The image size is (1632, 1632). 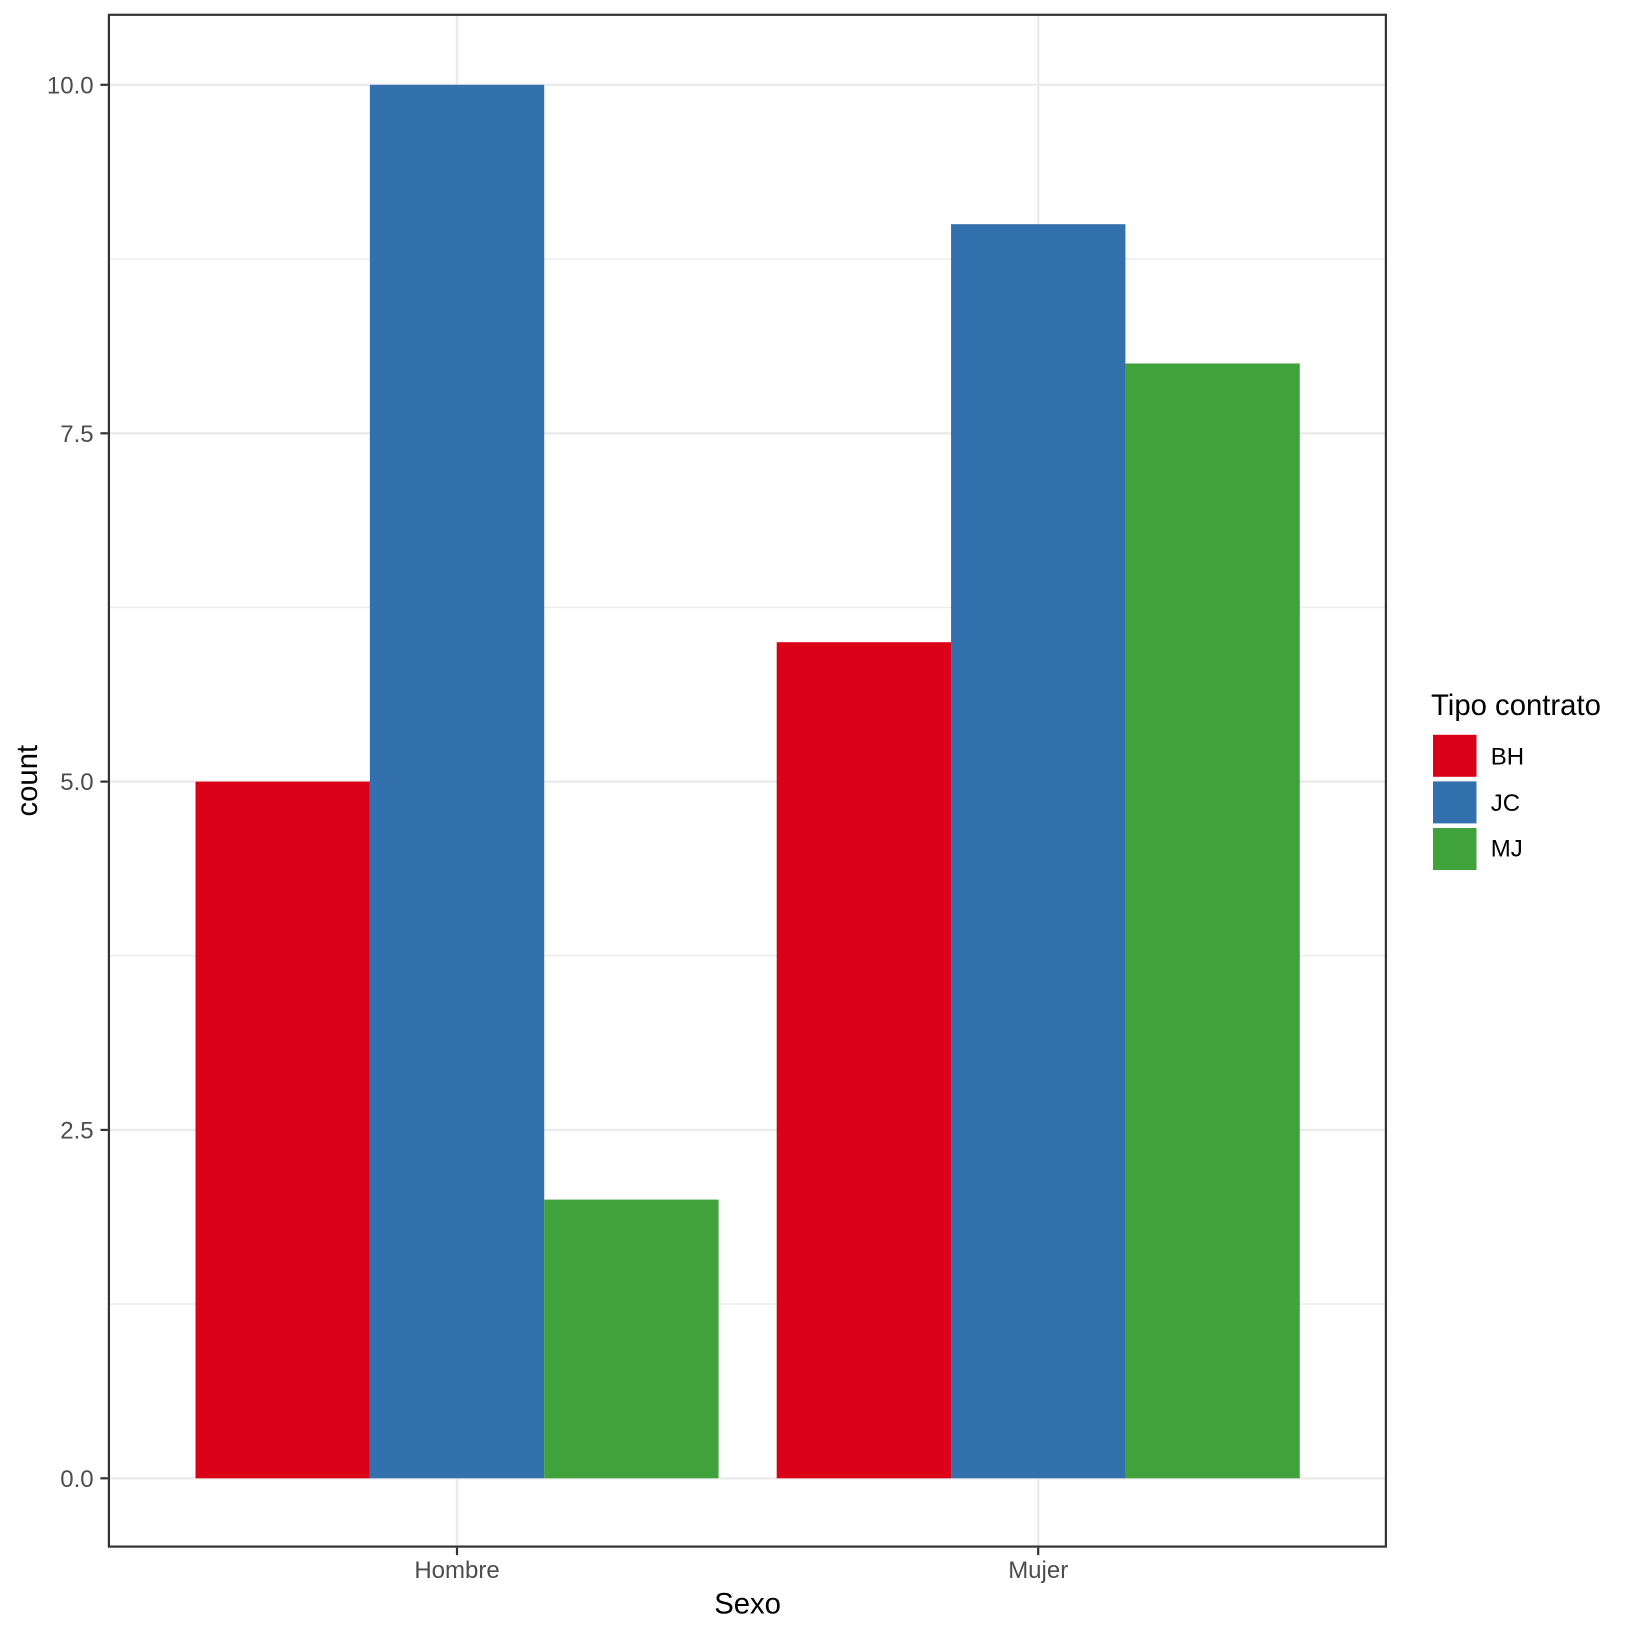 What do you see at coordinates (747, 1603) in the screenshot?
I see `svg-text: Sexo` at bounding box center [747, 1603].